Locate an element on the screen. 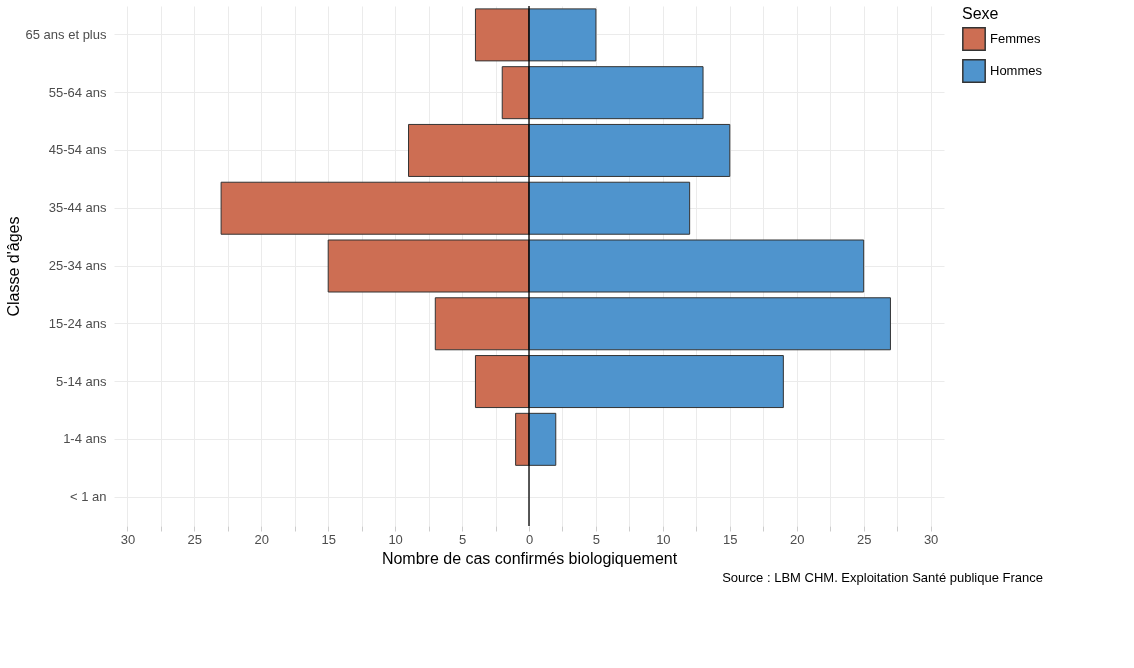  y-tick-label: 5-14 ans is located at coordinates (81, 381).